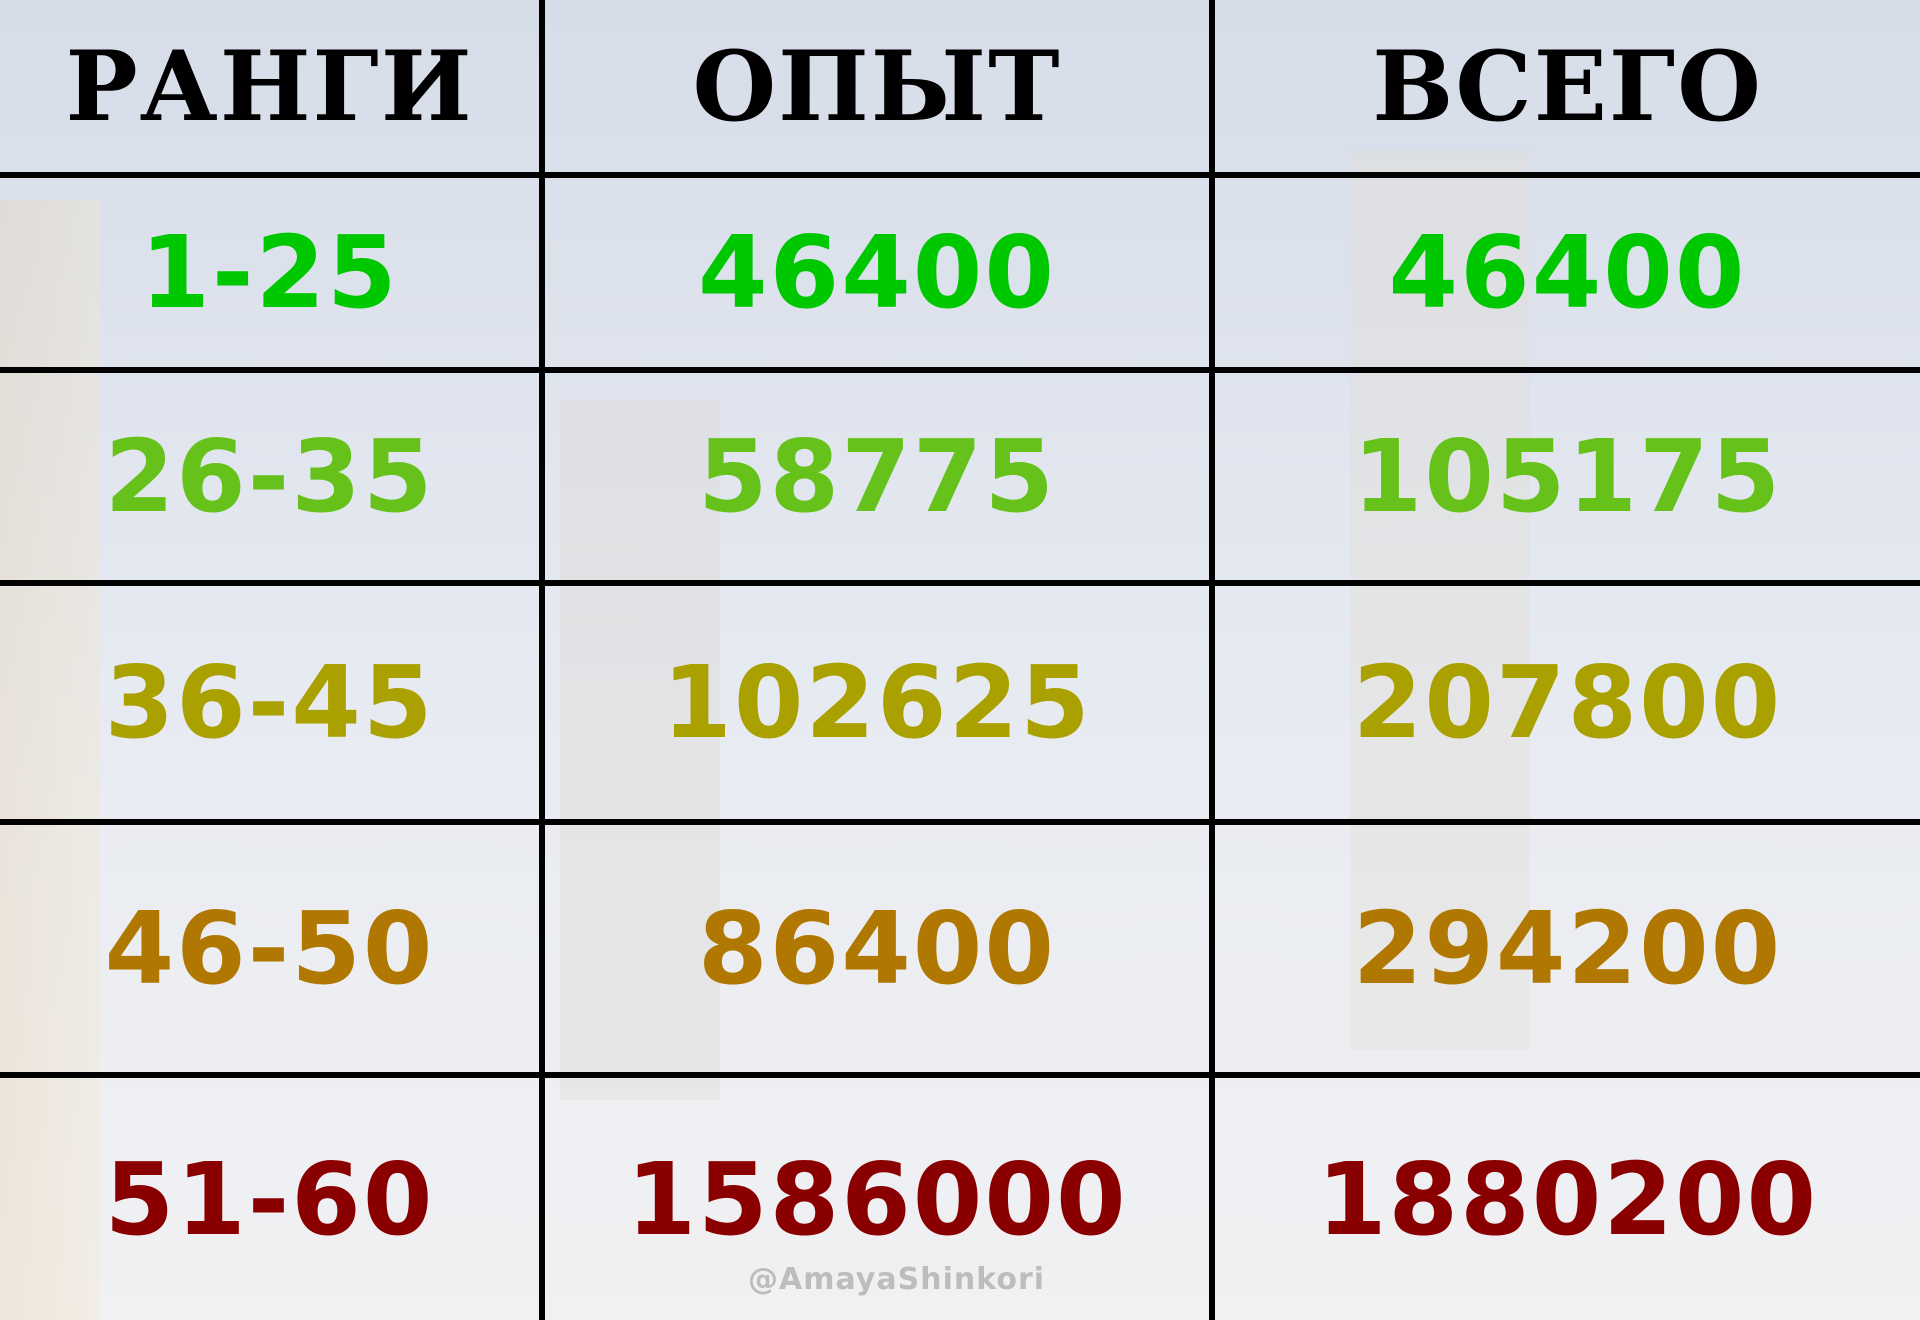 The image size is (1920, 1320). What do you see at coordinates (1564, 702) in the screenshot?
I see `total-cell: 207800` at bounding box center [1564, 702].